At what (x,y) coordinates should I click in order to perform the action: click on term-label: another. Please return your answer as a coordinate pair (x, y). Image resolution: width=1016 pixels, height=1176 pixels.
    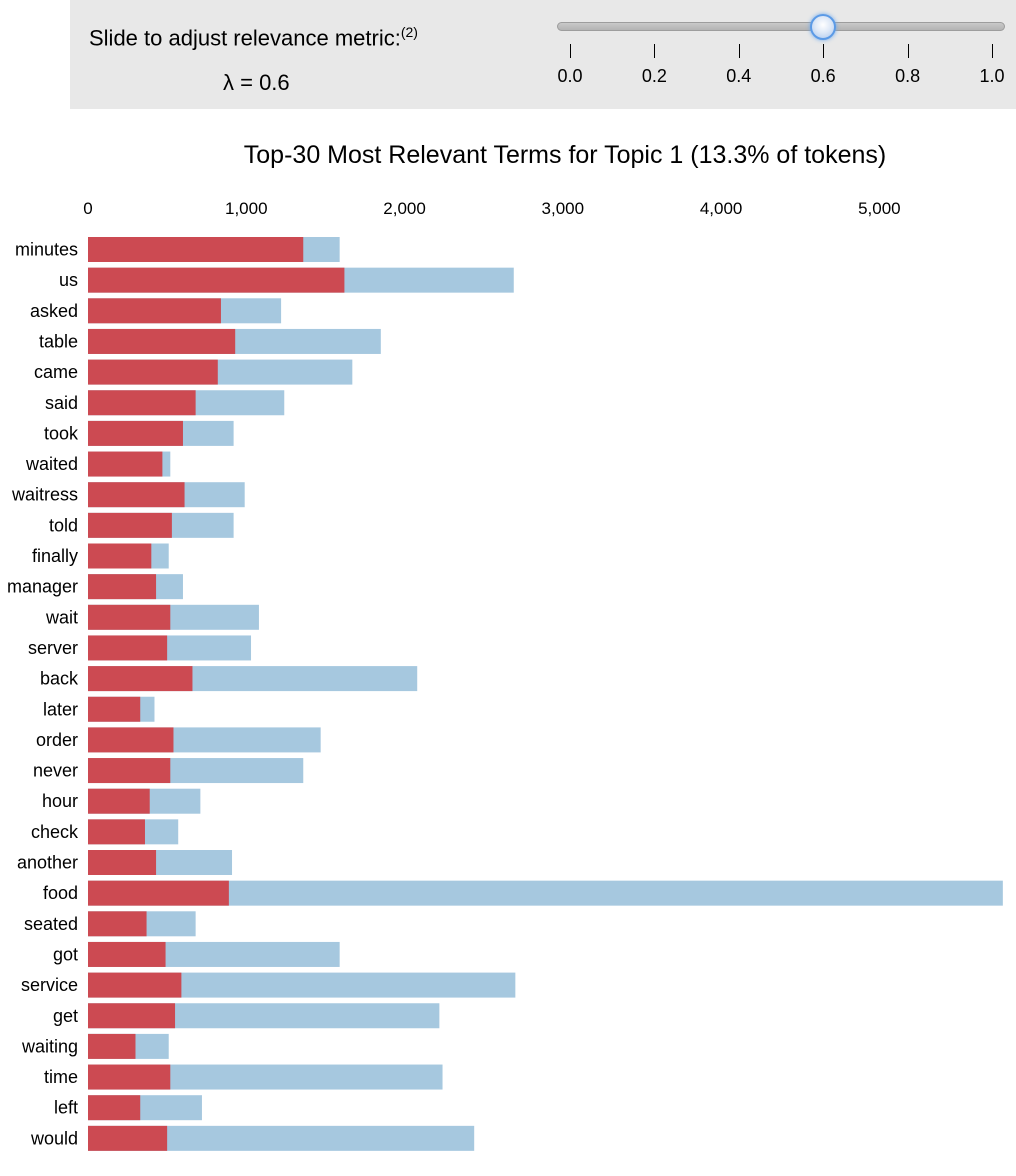
    Looking at the image, I should click on (47, 863).